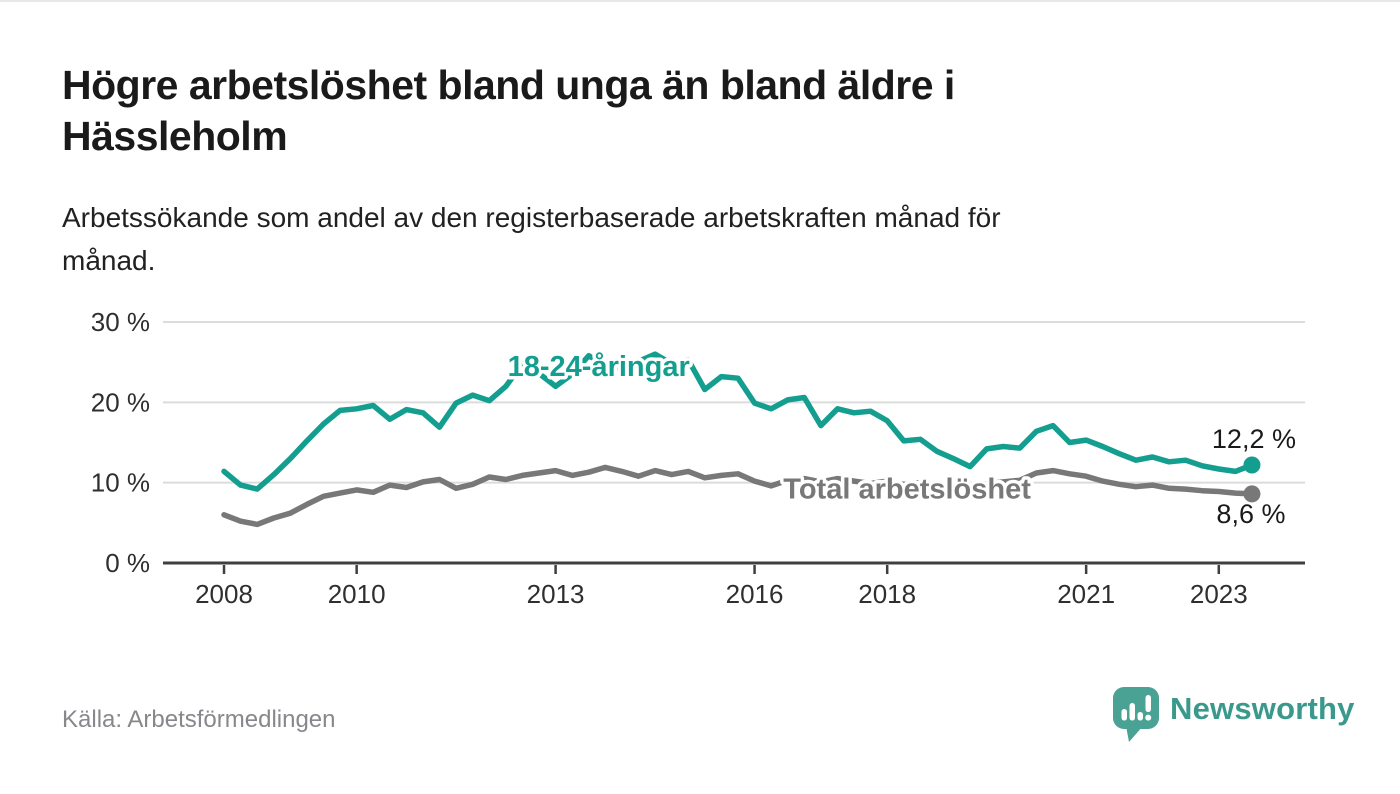 This screenshot has width=1400, height=794. Describe the element at coordinates (199, 719) in the screenshot. I see `source-label: Källa: Arbetsförmedlingen` at that location.